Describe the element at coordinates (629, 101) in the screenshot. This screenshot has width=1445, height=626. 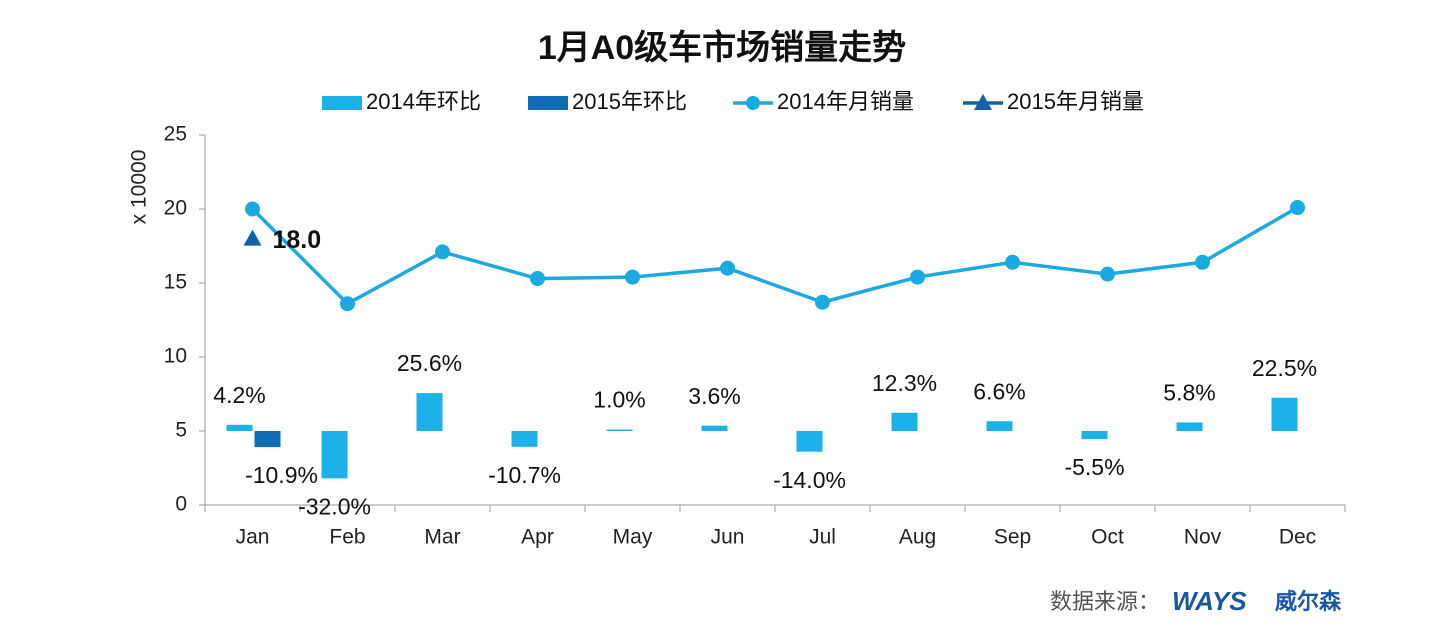
I see `legend-label: 2015年环比` at that location.